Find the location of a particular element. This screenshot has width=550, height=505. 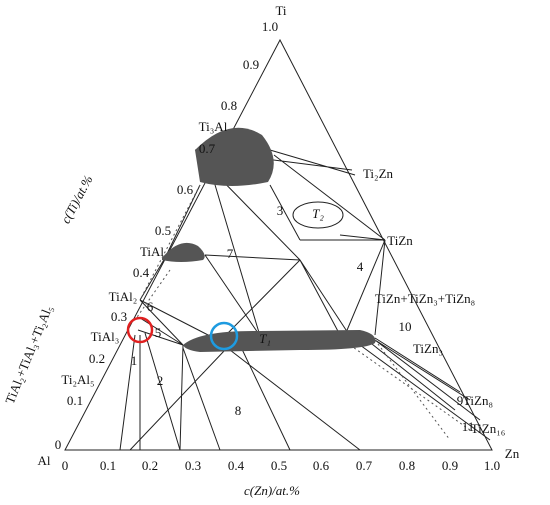

phase-label: T₁ is located at coordinates (265, 338).